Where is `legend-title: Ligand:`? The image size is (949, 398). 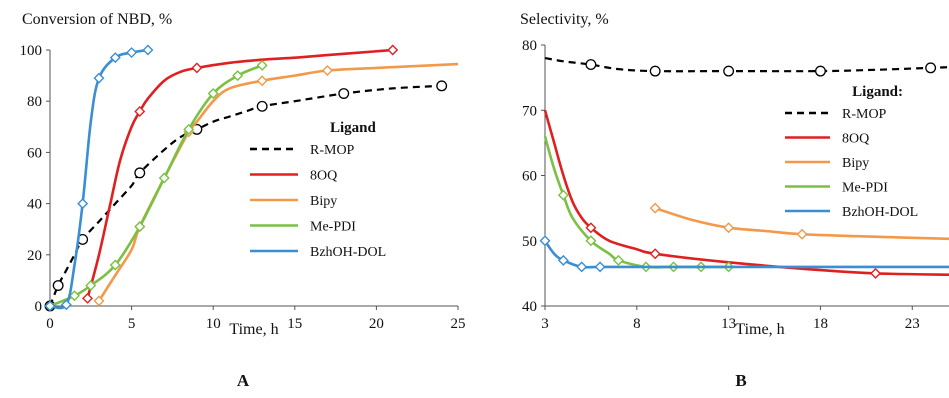 legend-title: Ligand: is located at coordinates (877, 92).